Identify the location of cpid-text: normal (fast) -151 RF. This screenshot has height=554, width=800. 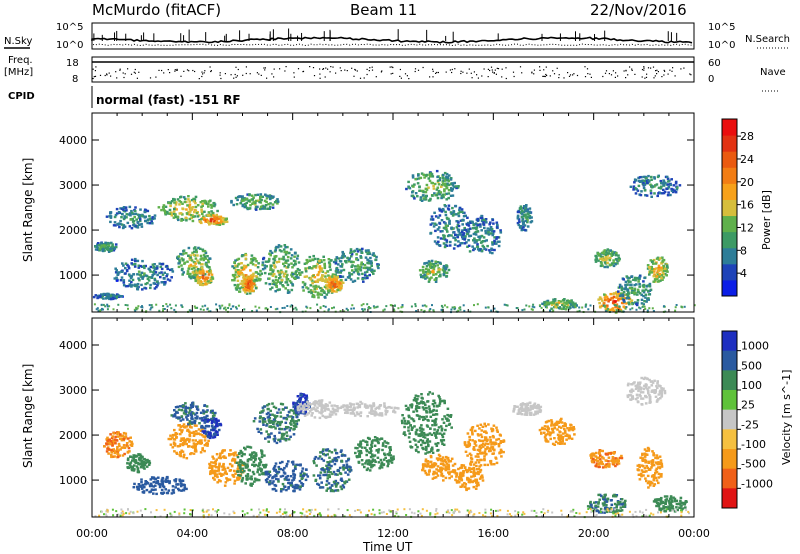
(168, 100).